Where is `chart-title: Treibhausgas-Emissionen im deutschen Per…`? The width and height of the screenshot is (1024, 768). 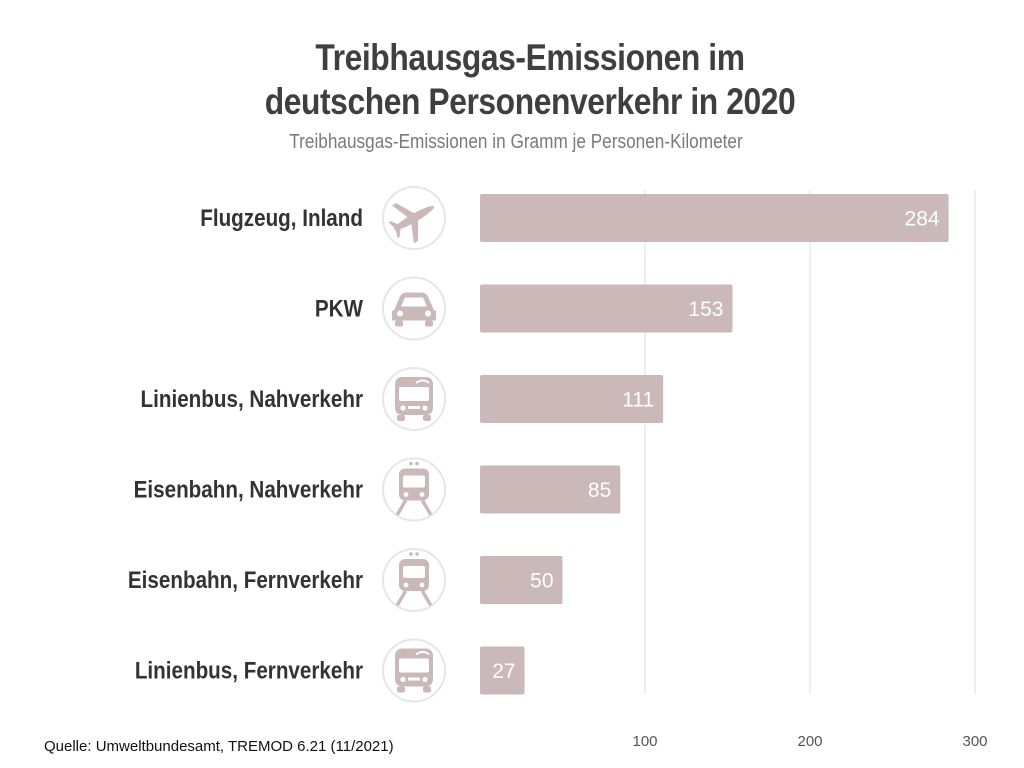 chart-title: Treibhausgas-Emissionen im deutschen Per… is located at coordinates (530, 80).